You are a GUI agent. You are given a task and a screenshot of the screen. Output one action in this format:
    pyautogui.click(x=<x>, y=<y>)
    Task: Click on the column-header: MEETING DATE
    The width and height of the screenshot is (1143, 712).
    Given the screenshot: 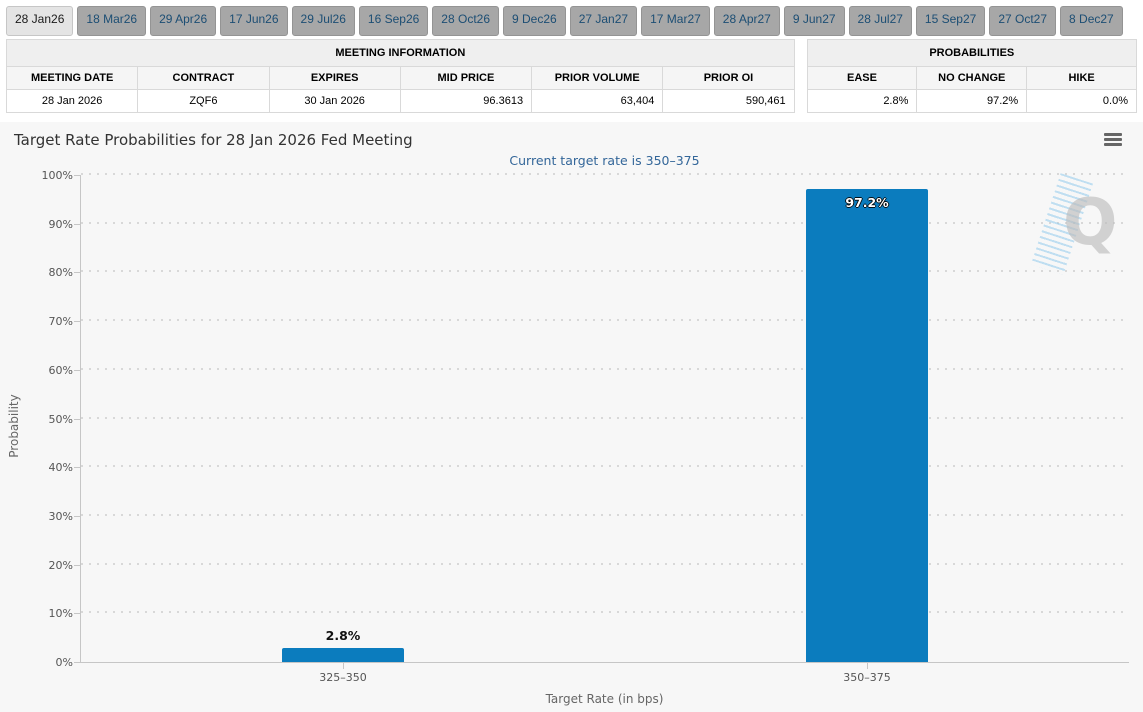 What is the action you would take?
    pyautogui.click(x=72, y=78)
    